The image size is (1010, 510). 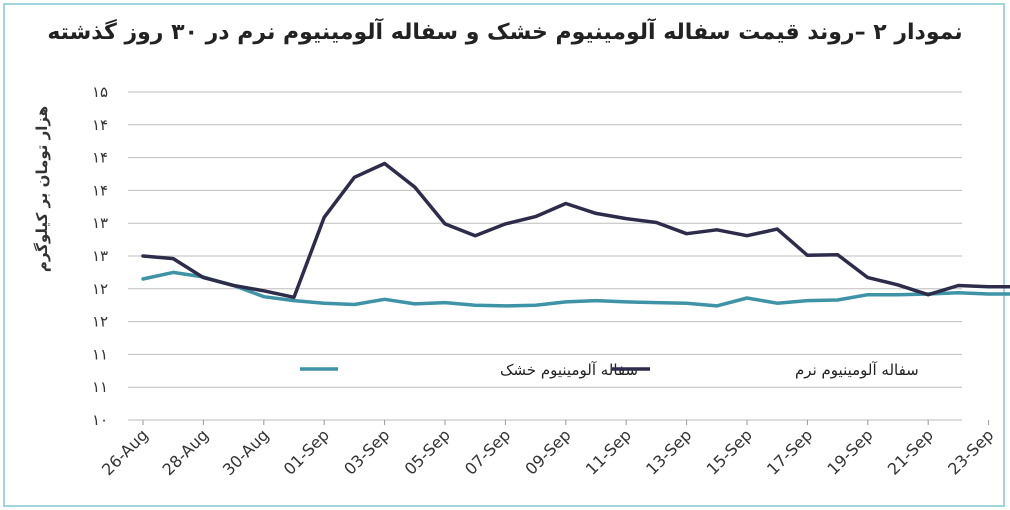 I want to click on x-tick-label: 21-Sep, so click(x=910, y=451).